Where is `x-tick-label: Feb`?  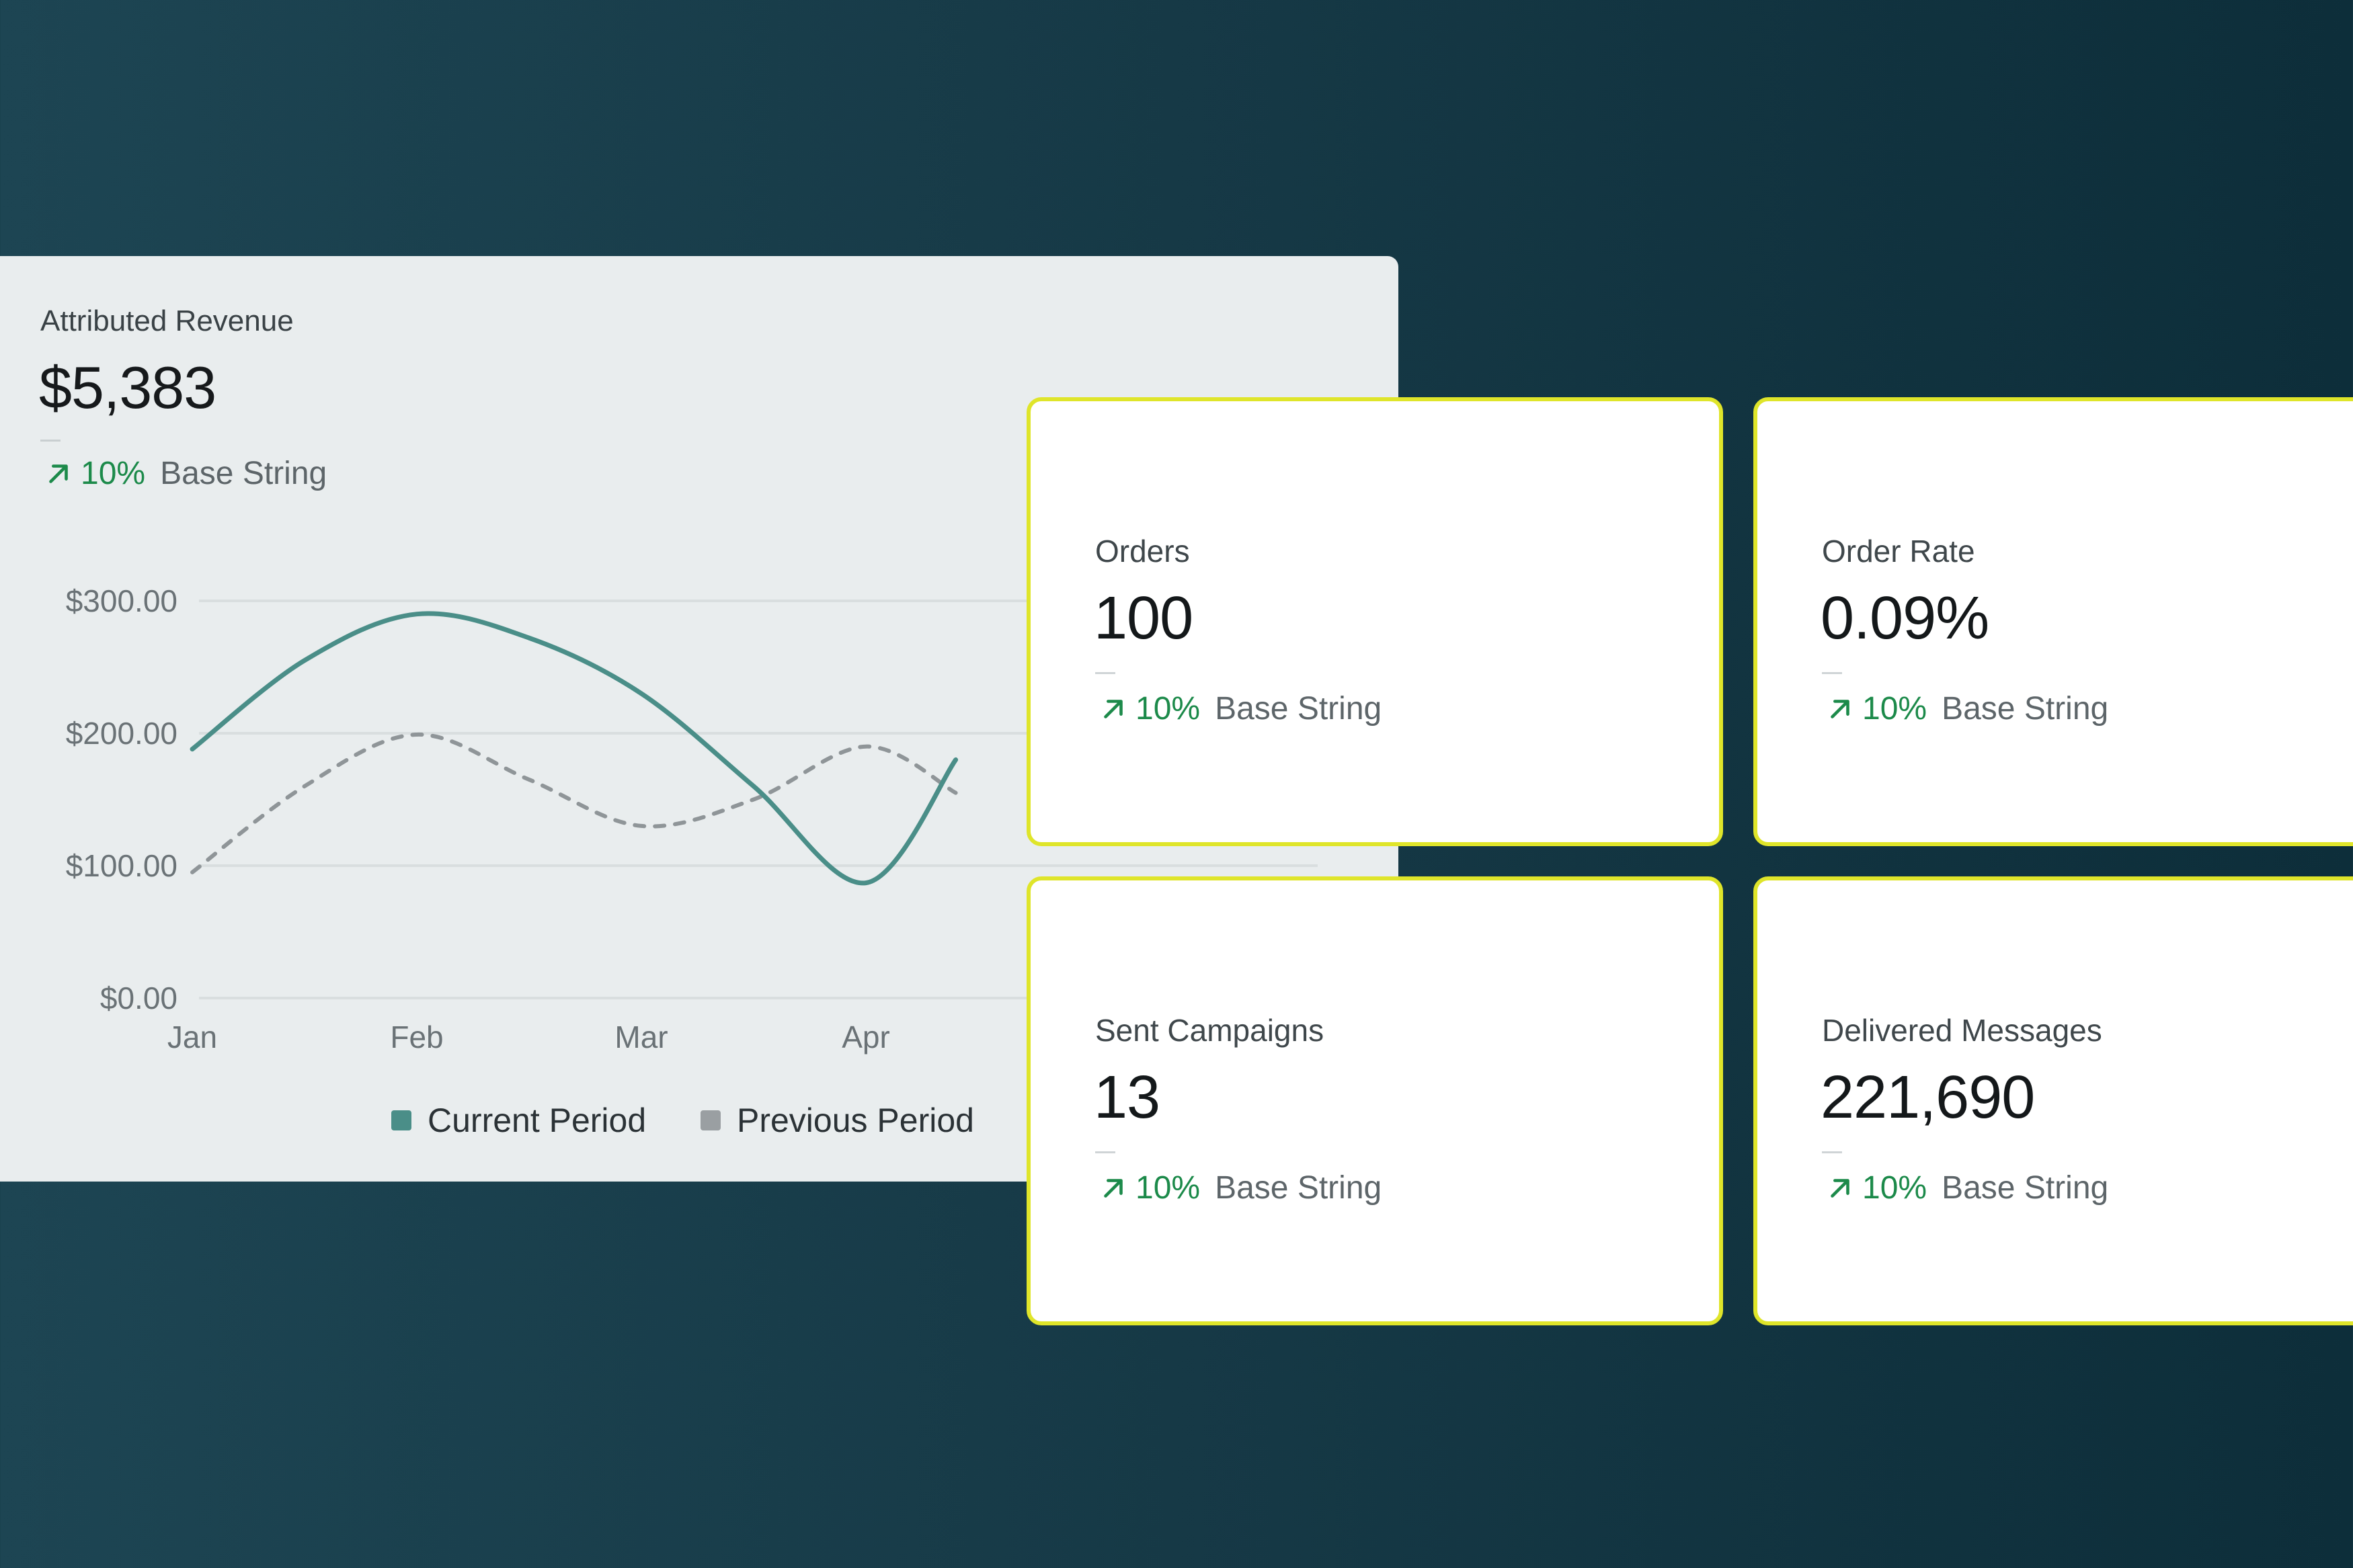 x-tick-label: Feb is located at coordinates (416, 1037).